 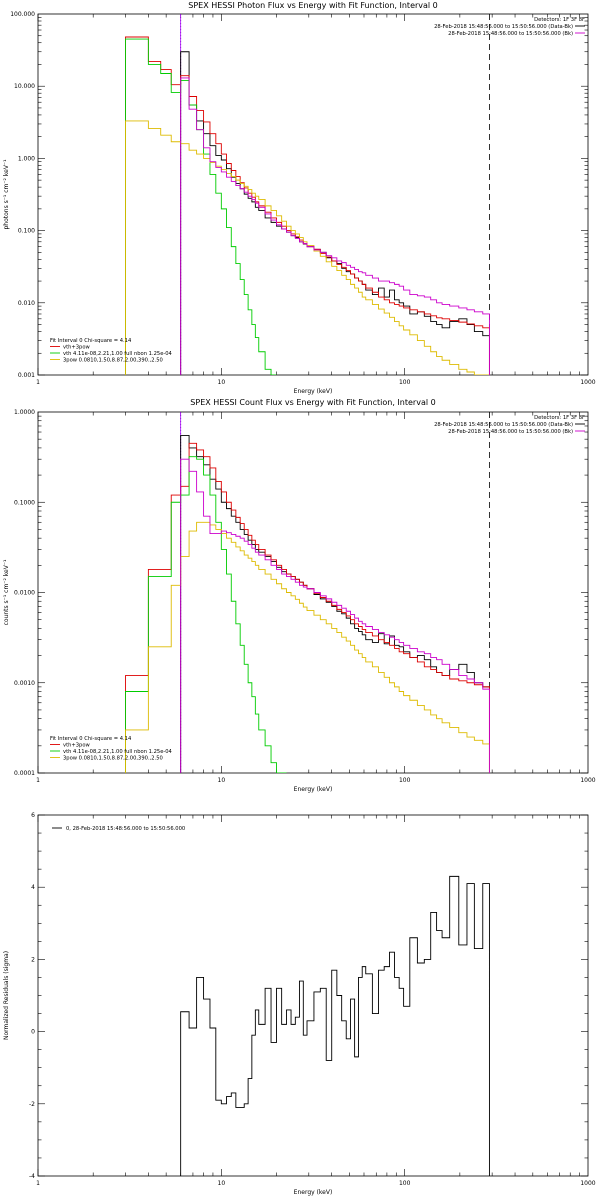 What do you see at coordinates (22, 14) in the screenshot?
I see `y-tick-label: 100.000` at bounding box center [22, 14].